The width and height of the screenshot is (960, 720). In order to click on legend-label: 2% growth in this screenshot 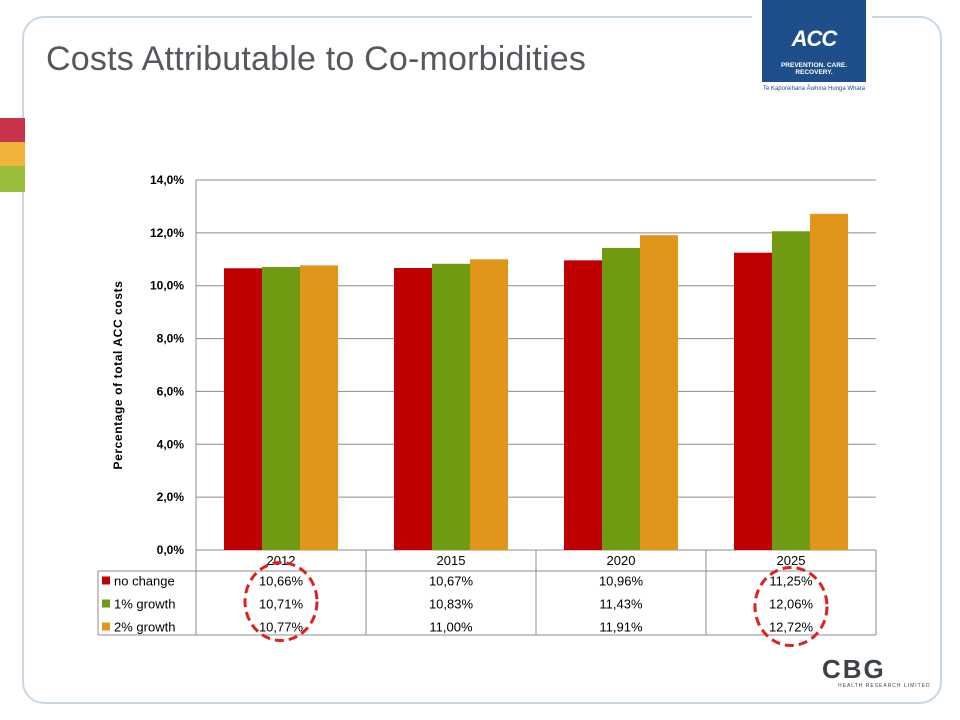, I will do `click(144, 627)`.